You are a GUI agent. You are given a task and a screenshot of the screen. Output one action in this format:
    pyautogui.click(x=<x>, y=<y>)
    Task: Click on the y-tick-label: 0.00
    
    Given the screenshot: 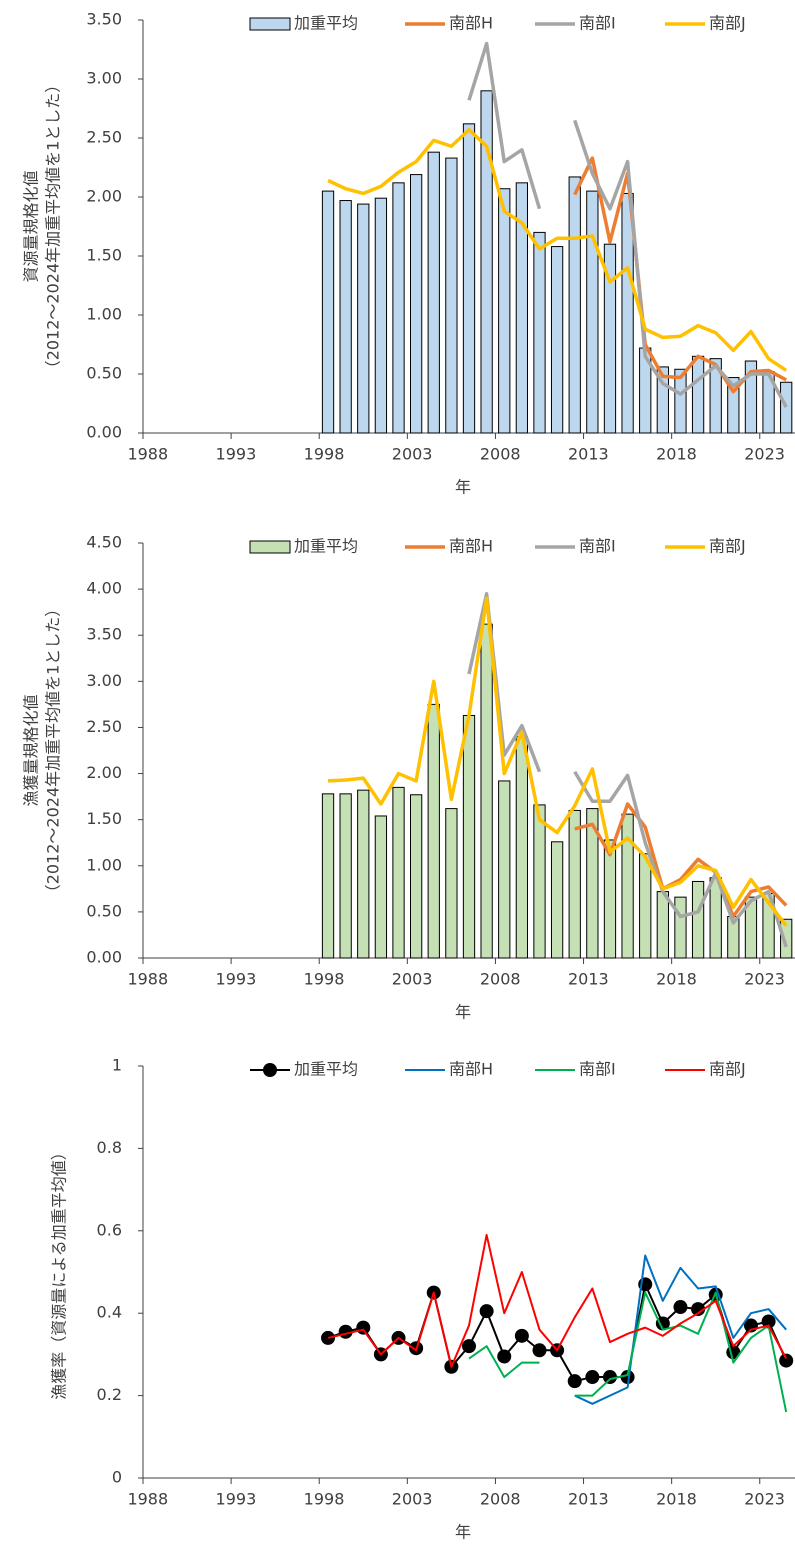 What is the action you would take?
    pyautogui.click(x=104, y=957)
    